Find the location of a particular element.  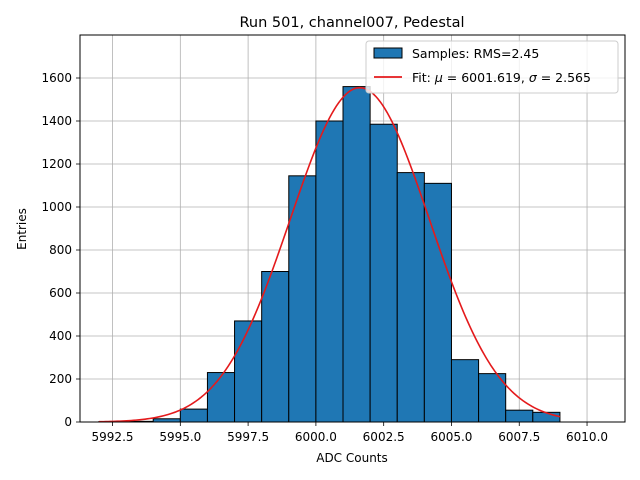

legend-histogram-swatch is located at coordinates (388, 53).